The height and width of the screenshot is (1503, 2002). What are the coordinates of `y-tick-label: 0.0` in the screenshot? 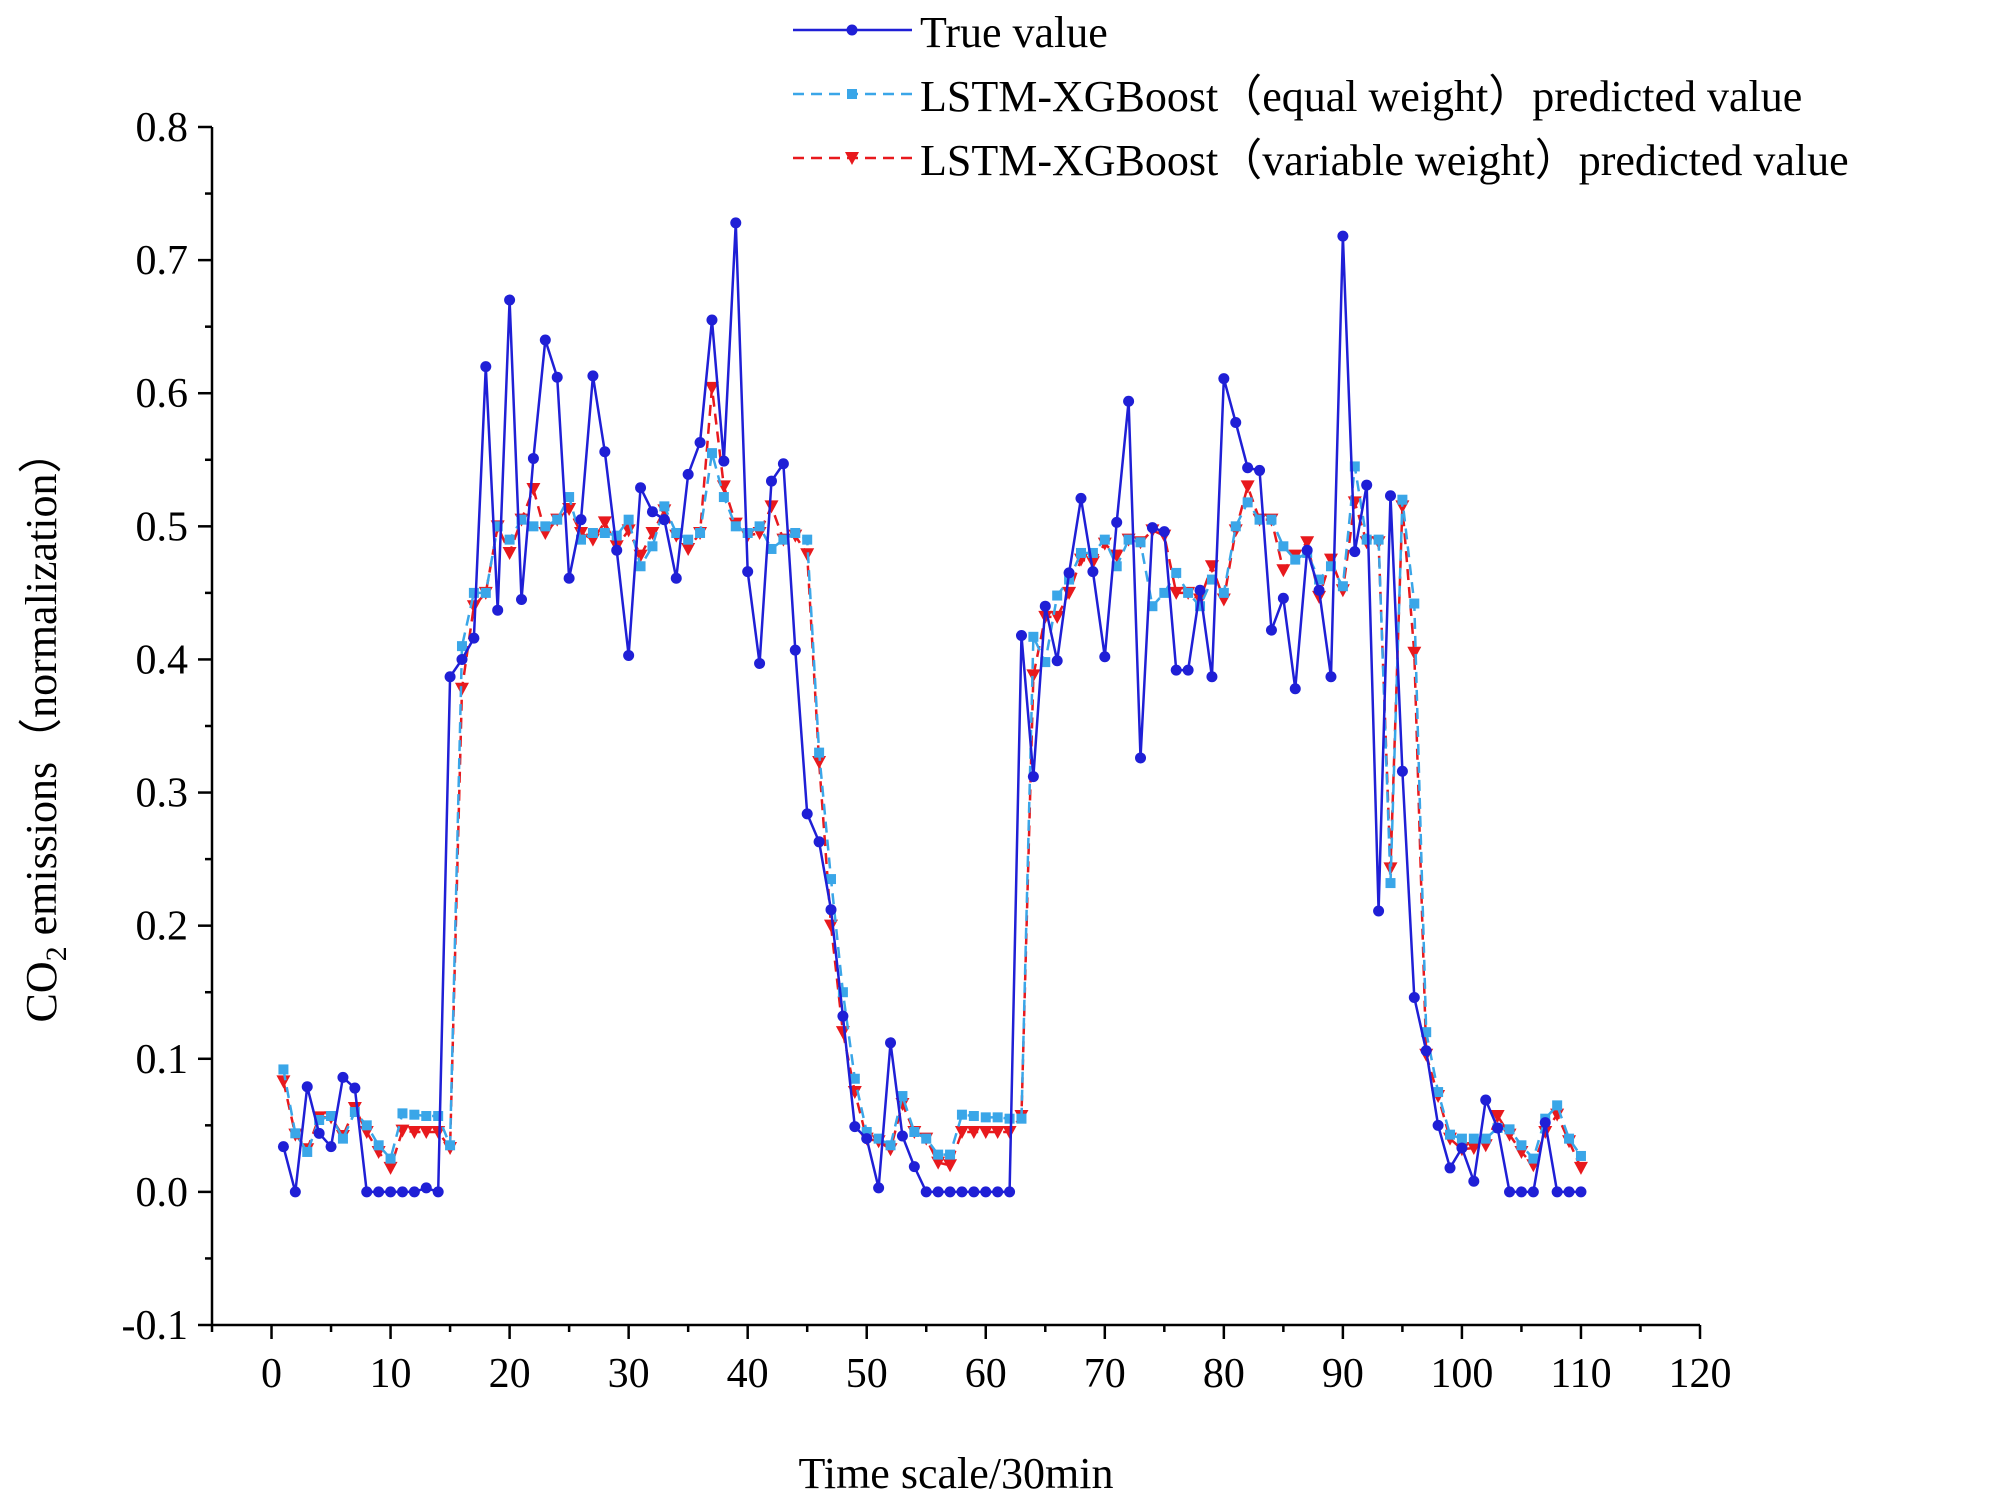 It's located at (162, 1193).